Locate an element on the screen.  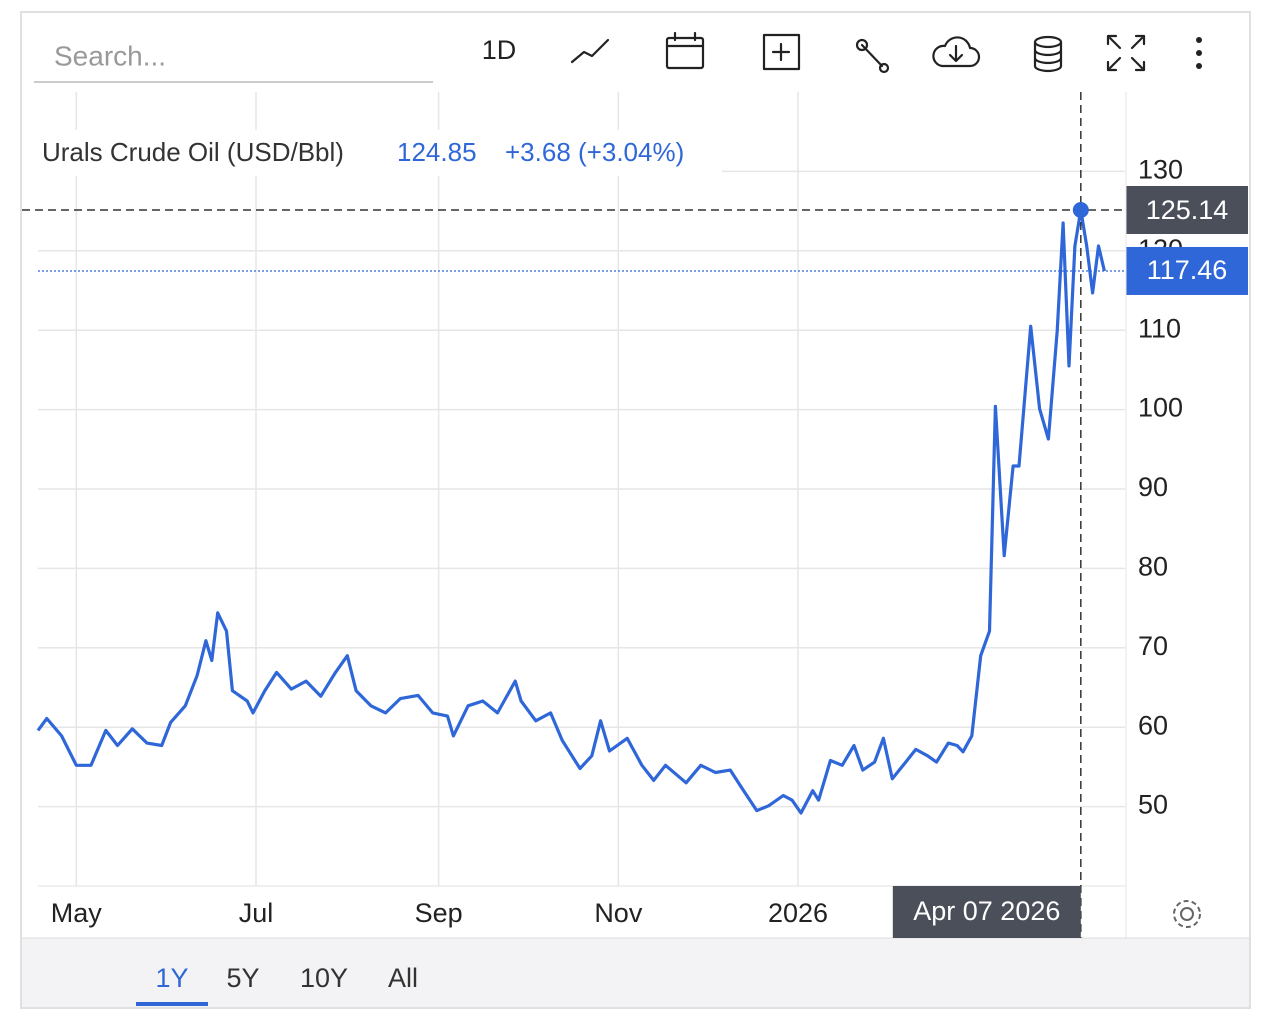
download-icon is located at coordinates (956, 52).